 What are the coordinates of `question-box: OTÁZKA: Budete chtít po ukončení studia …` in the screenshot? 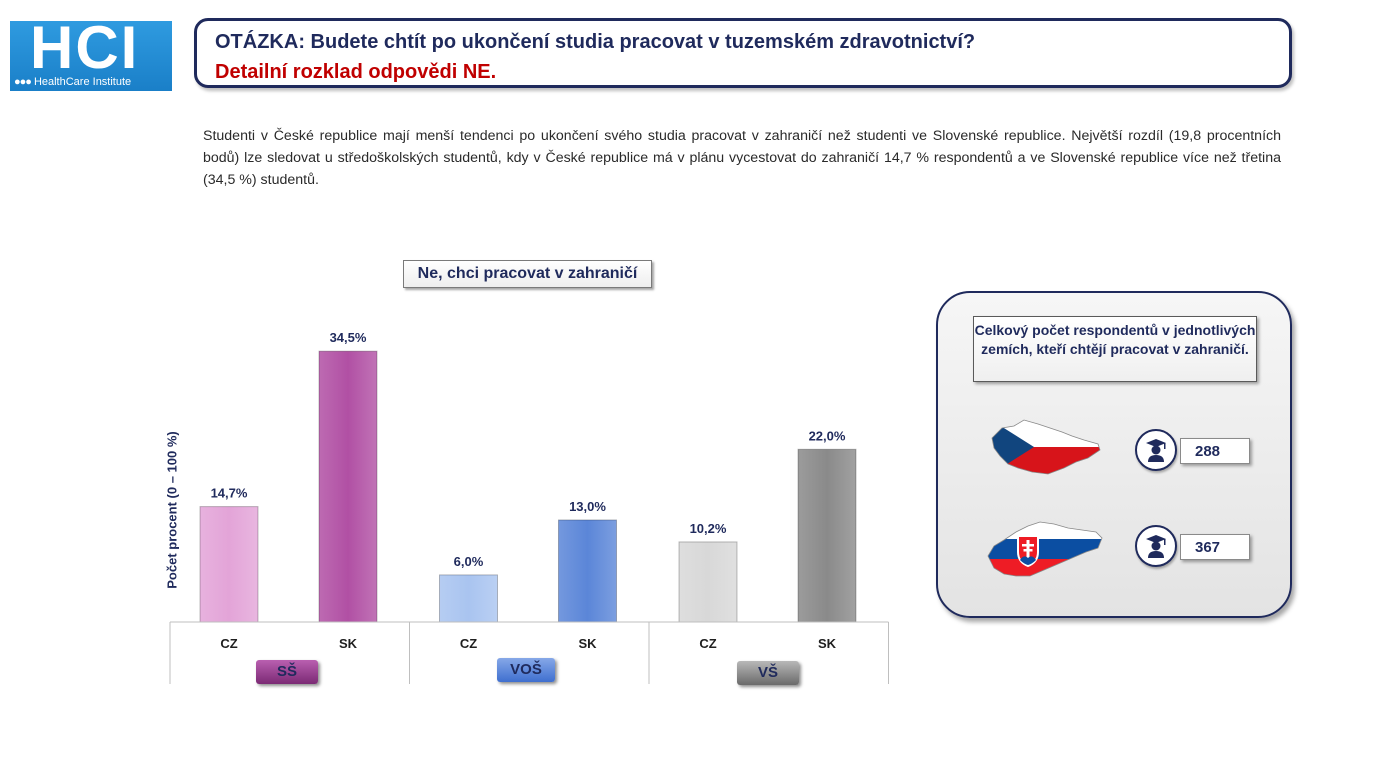 It's located at (743, 53).